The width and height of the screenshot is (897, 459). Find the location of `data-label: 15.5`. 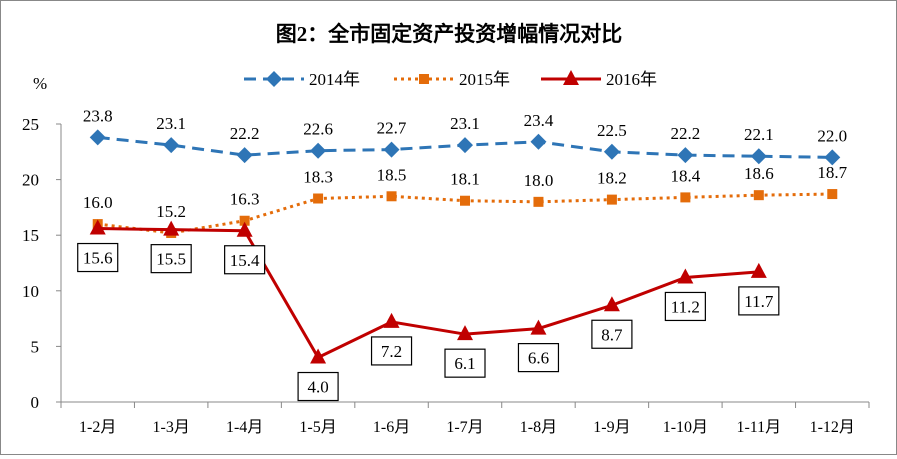

data-label: 15.5 is located at coordinates (171, 259).